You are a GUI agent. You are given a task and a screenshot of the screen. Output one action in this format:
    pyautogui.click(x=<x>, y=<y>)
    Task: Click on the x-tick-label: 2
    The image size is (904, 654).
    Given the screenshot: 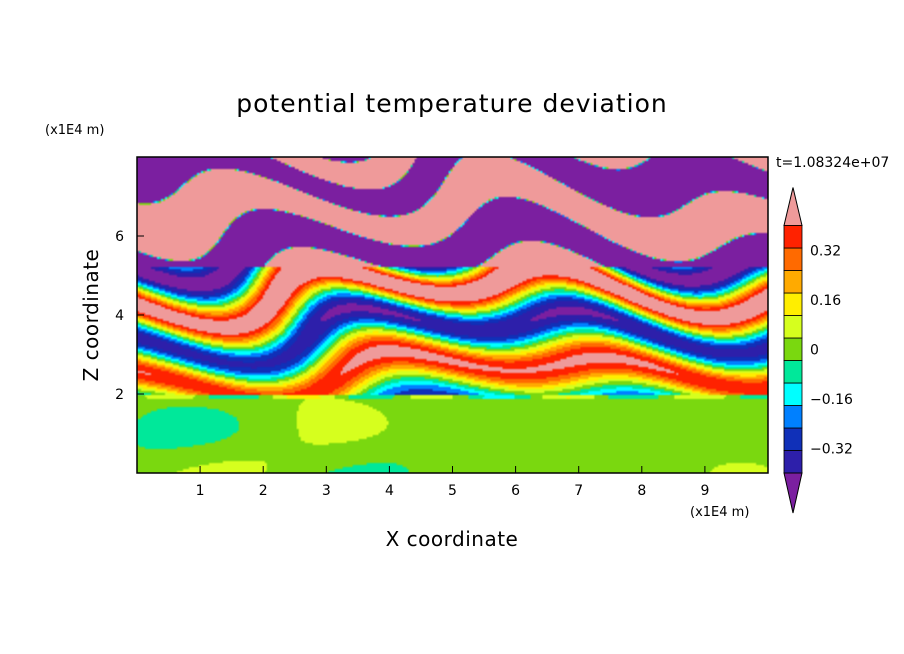 What is the action you would take?
    pyautogui.click(x=263, y=491)
    